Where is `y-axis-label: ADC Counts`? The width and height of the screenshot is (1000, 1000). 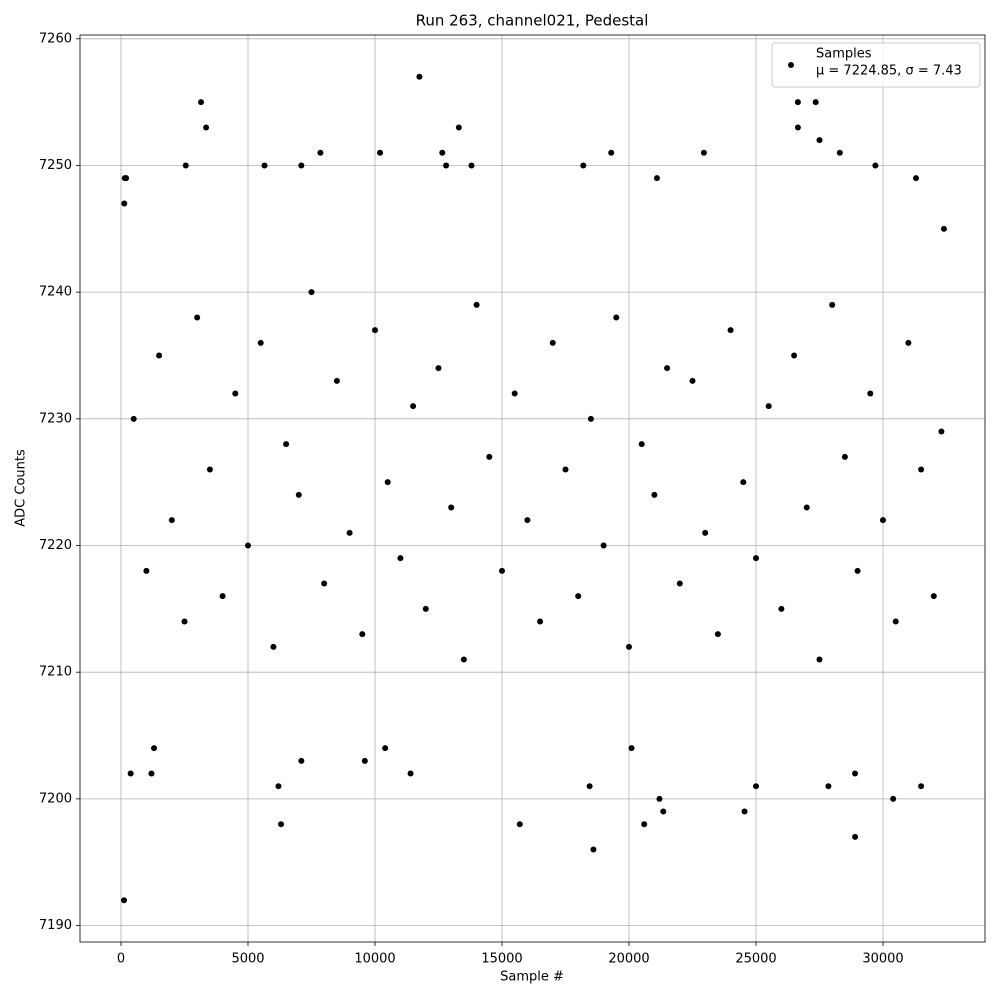
y-axis-label: ADC Counts is located at coordinates (21, 488).